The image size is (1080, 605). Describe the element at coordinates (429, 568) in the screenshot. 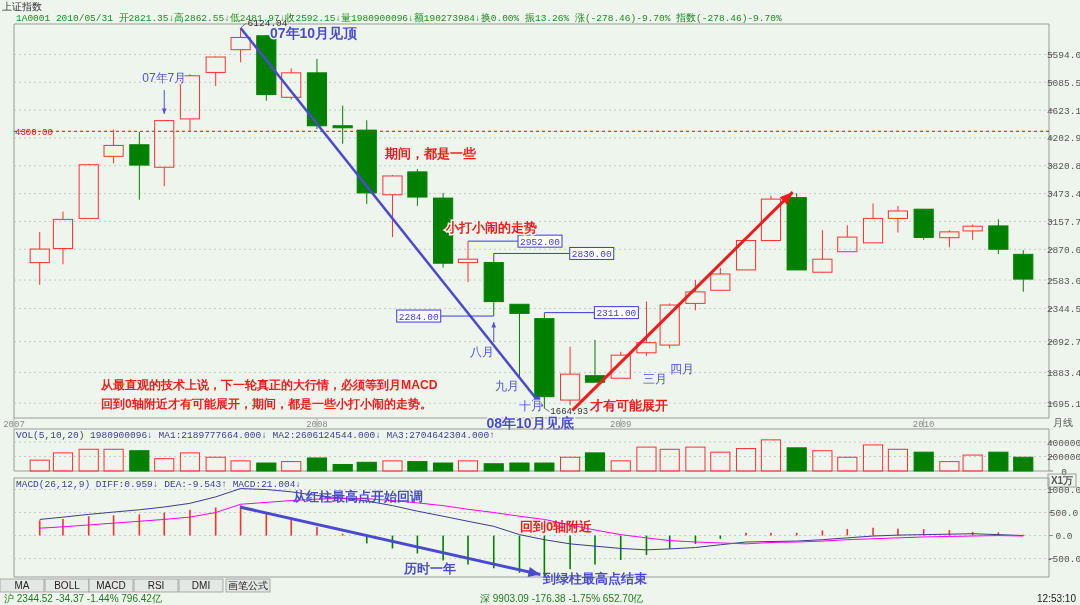

I see `annotation: 历时一年` at that location.